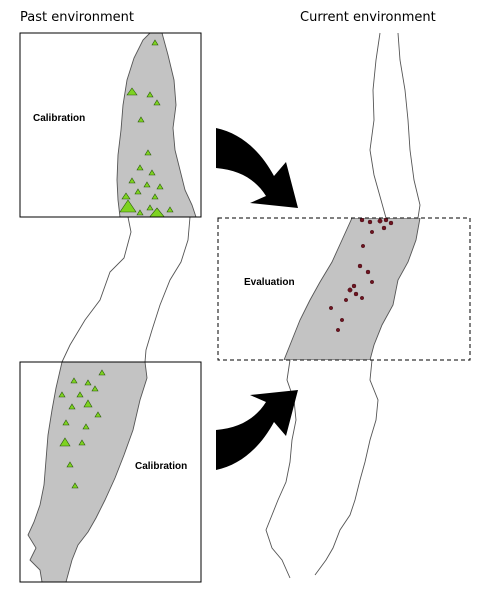 The width and height of the screenshot is (482, 602). Describe the element at coordinates (146, 128) in the screenshot. I see `calibration-markers-top` at that location.